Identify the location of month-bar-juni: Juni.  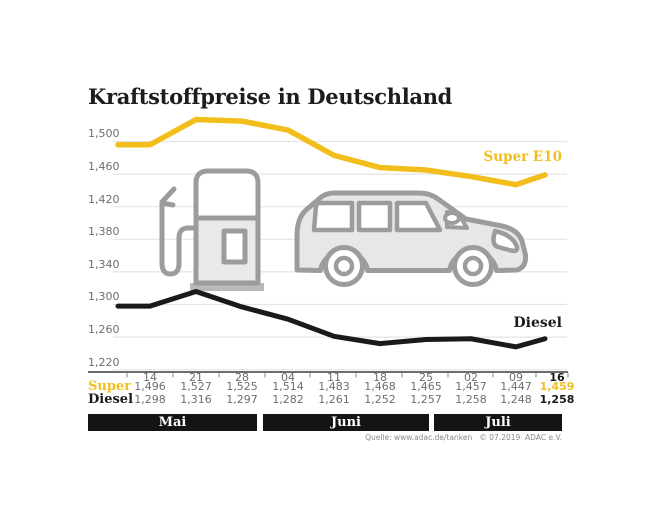
(346, 422).